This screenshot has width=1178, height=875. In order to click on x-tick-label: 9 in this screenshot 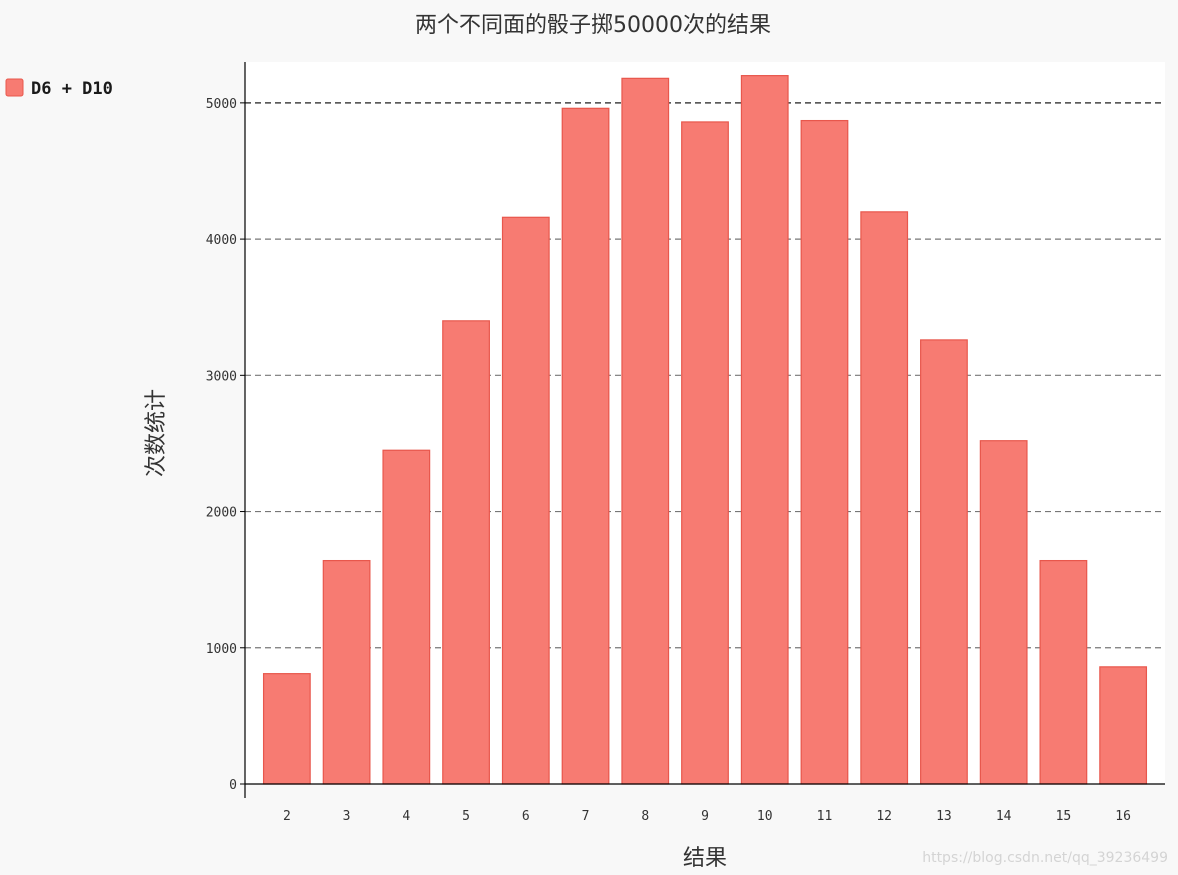, I will do `click(705, 816)`.